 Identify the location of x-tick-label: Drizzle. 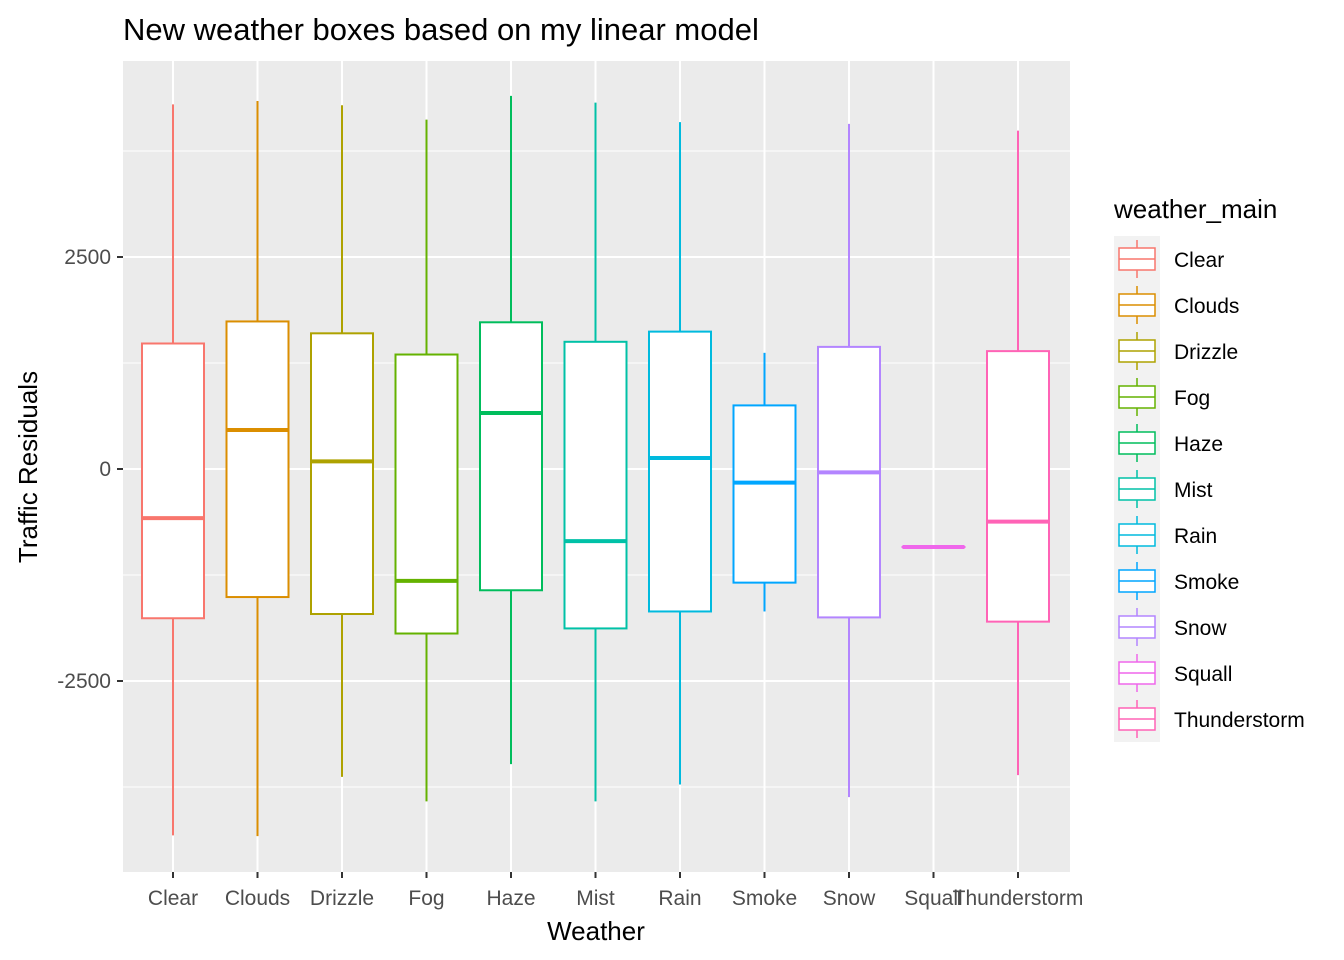
(342, 898).